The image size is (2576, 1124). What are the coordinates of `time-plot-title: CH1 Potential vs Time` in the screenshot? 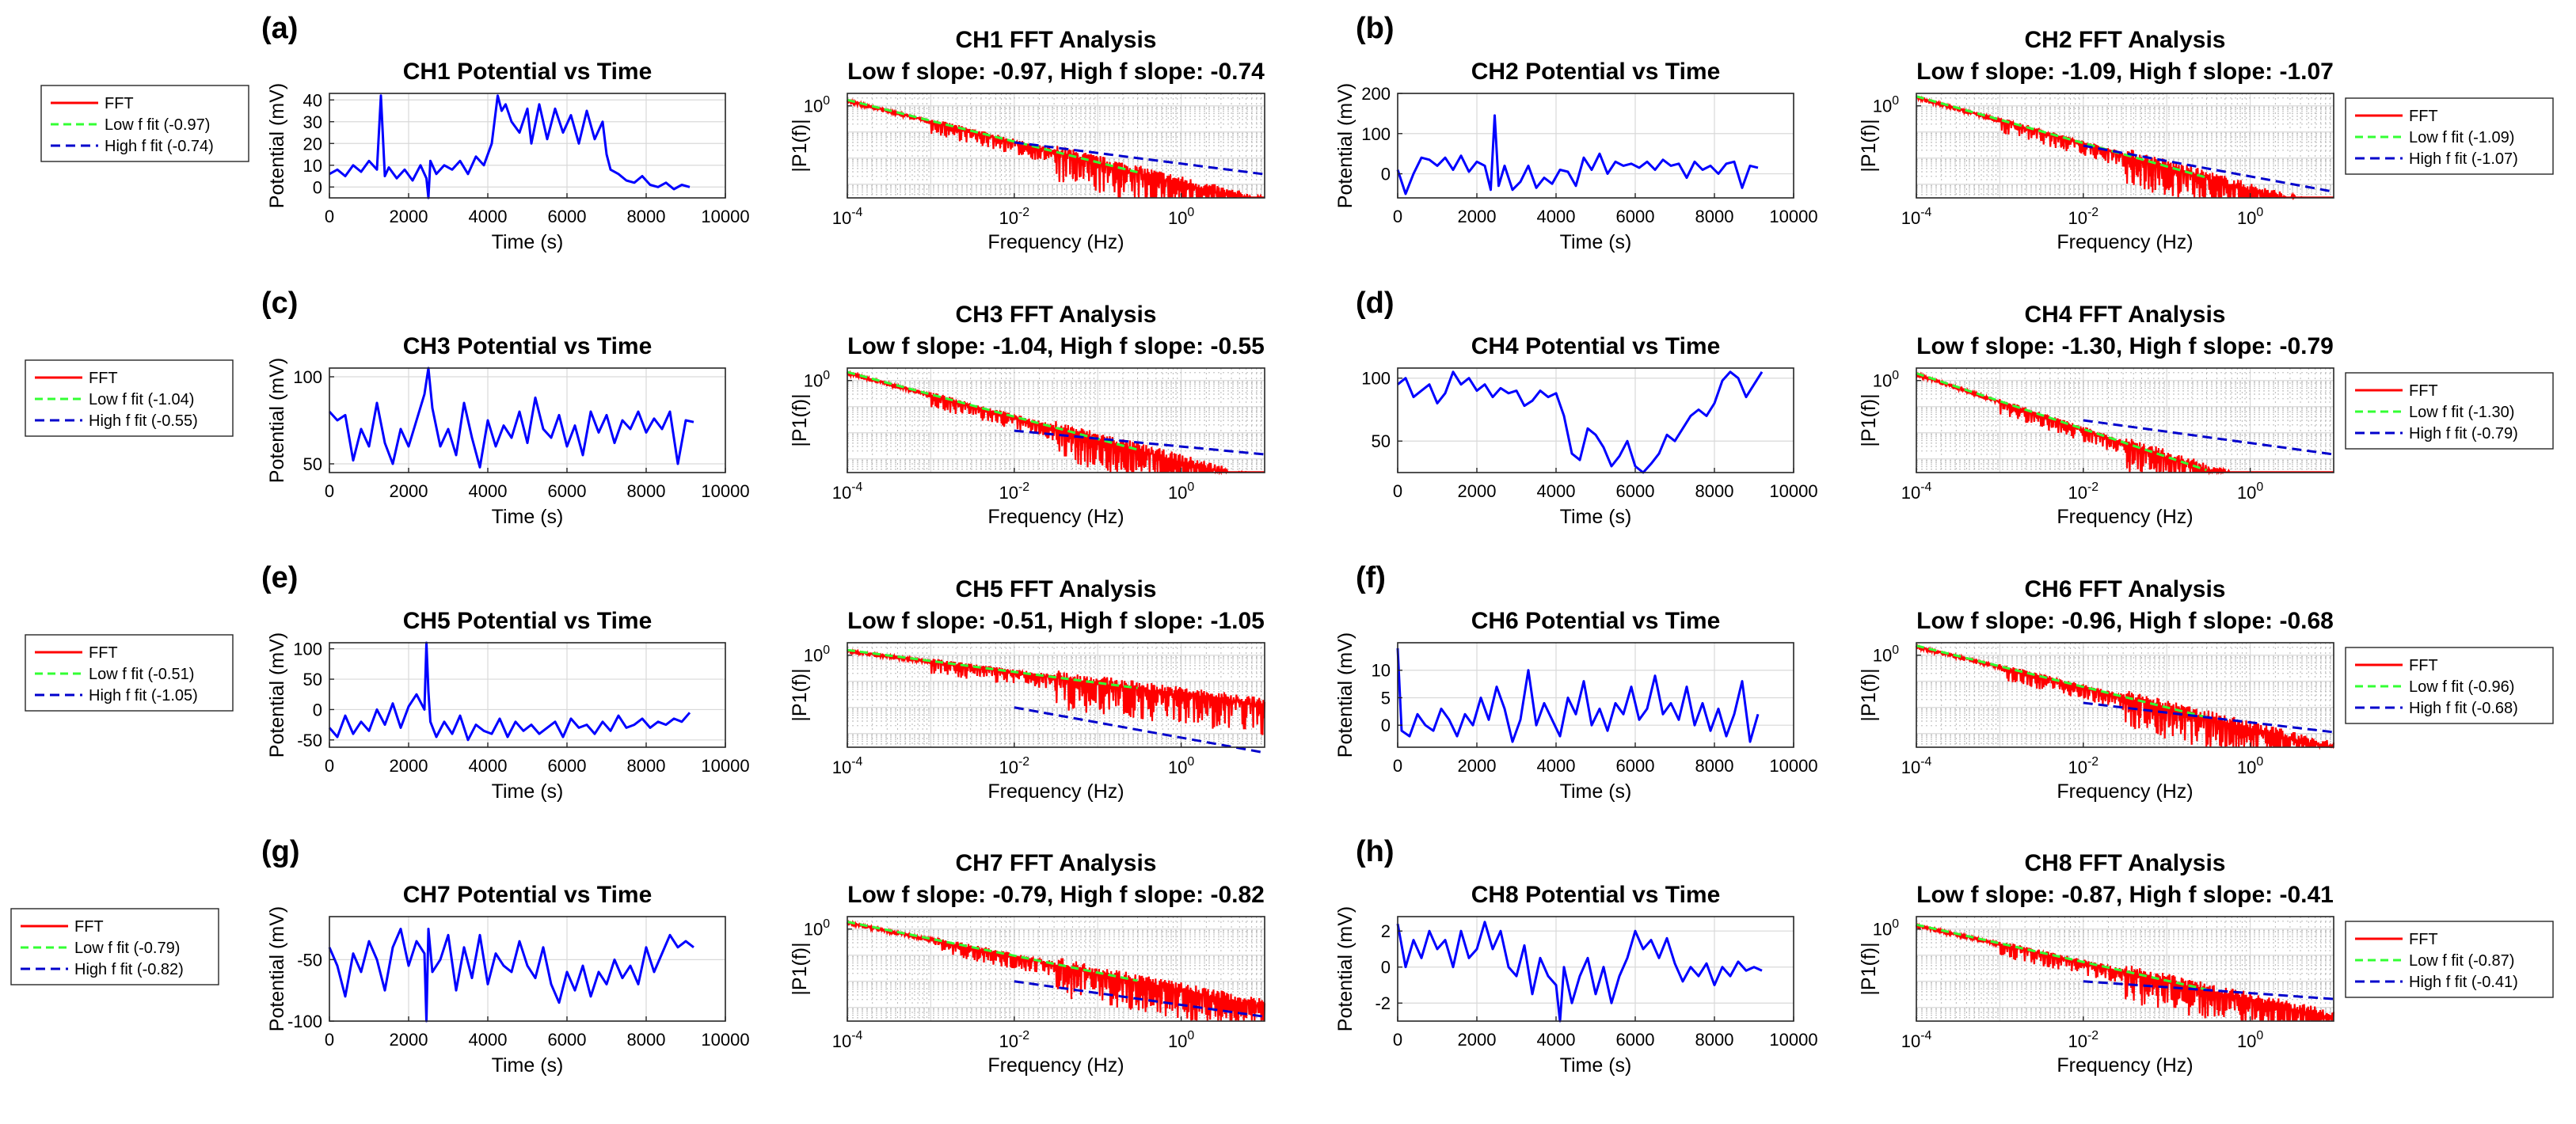 It's located at (528, 72).